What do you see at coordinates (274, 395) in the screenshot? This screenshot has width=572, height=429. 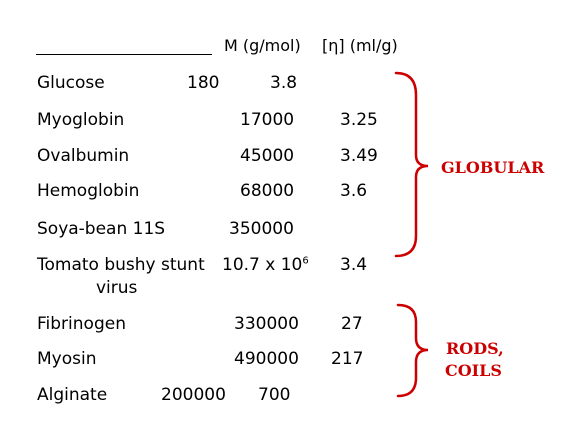 I see `row-alginate-visc: 700` at bounding box center [274, 395].